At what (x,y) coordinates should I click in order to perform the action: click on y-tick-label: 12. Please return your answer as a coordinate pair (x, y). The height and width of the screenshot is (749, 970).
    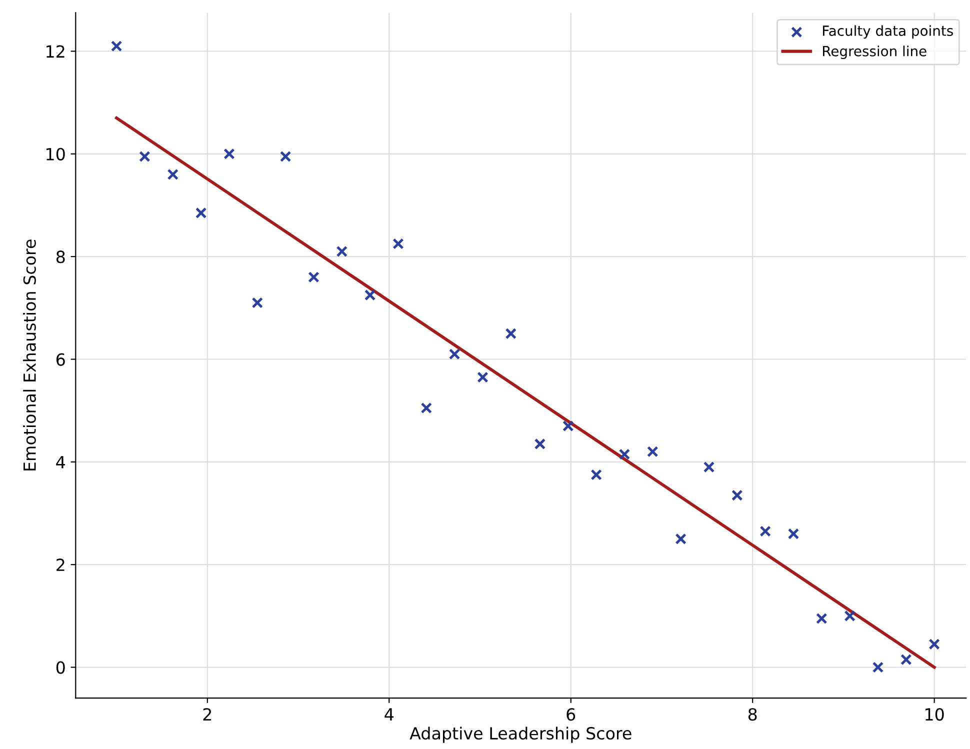
    Looking at the image, I should click on (55, 51).